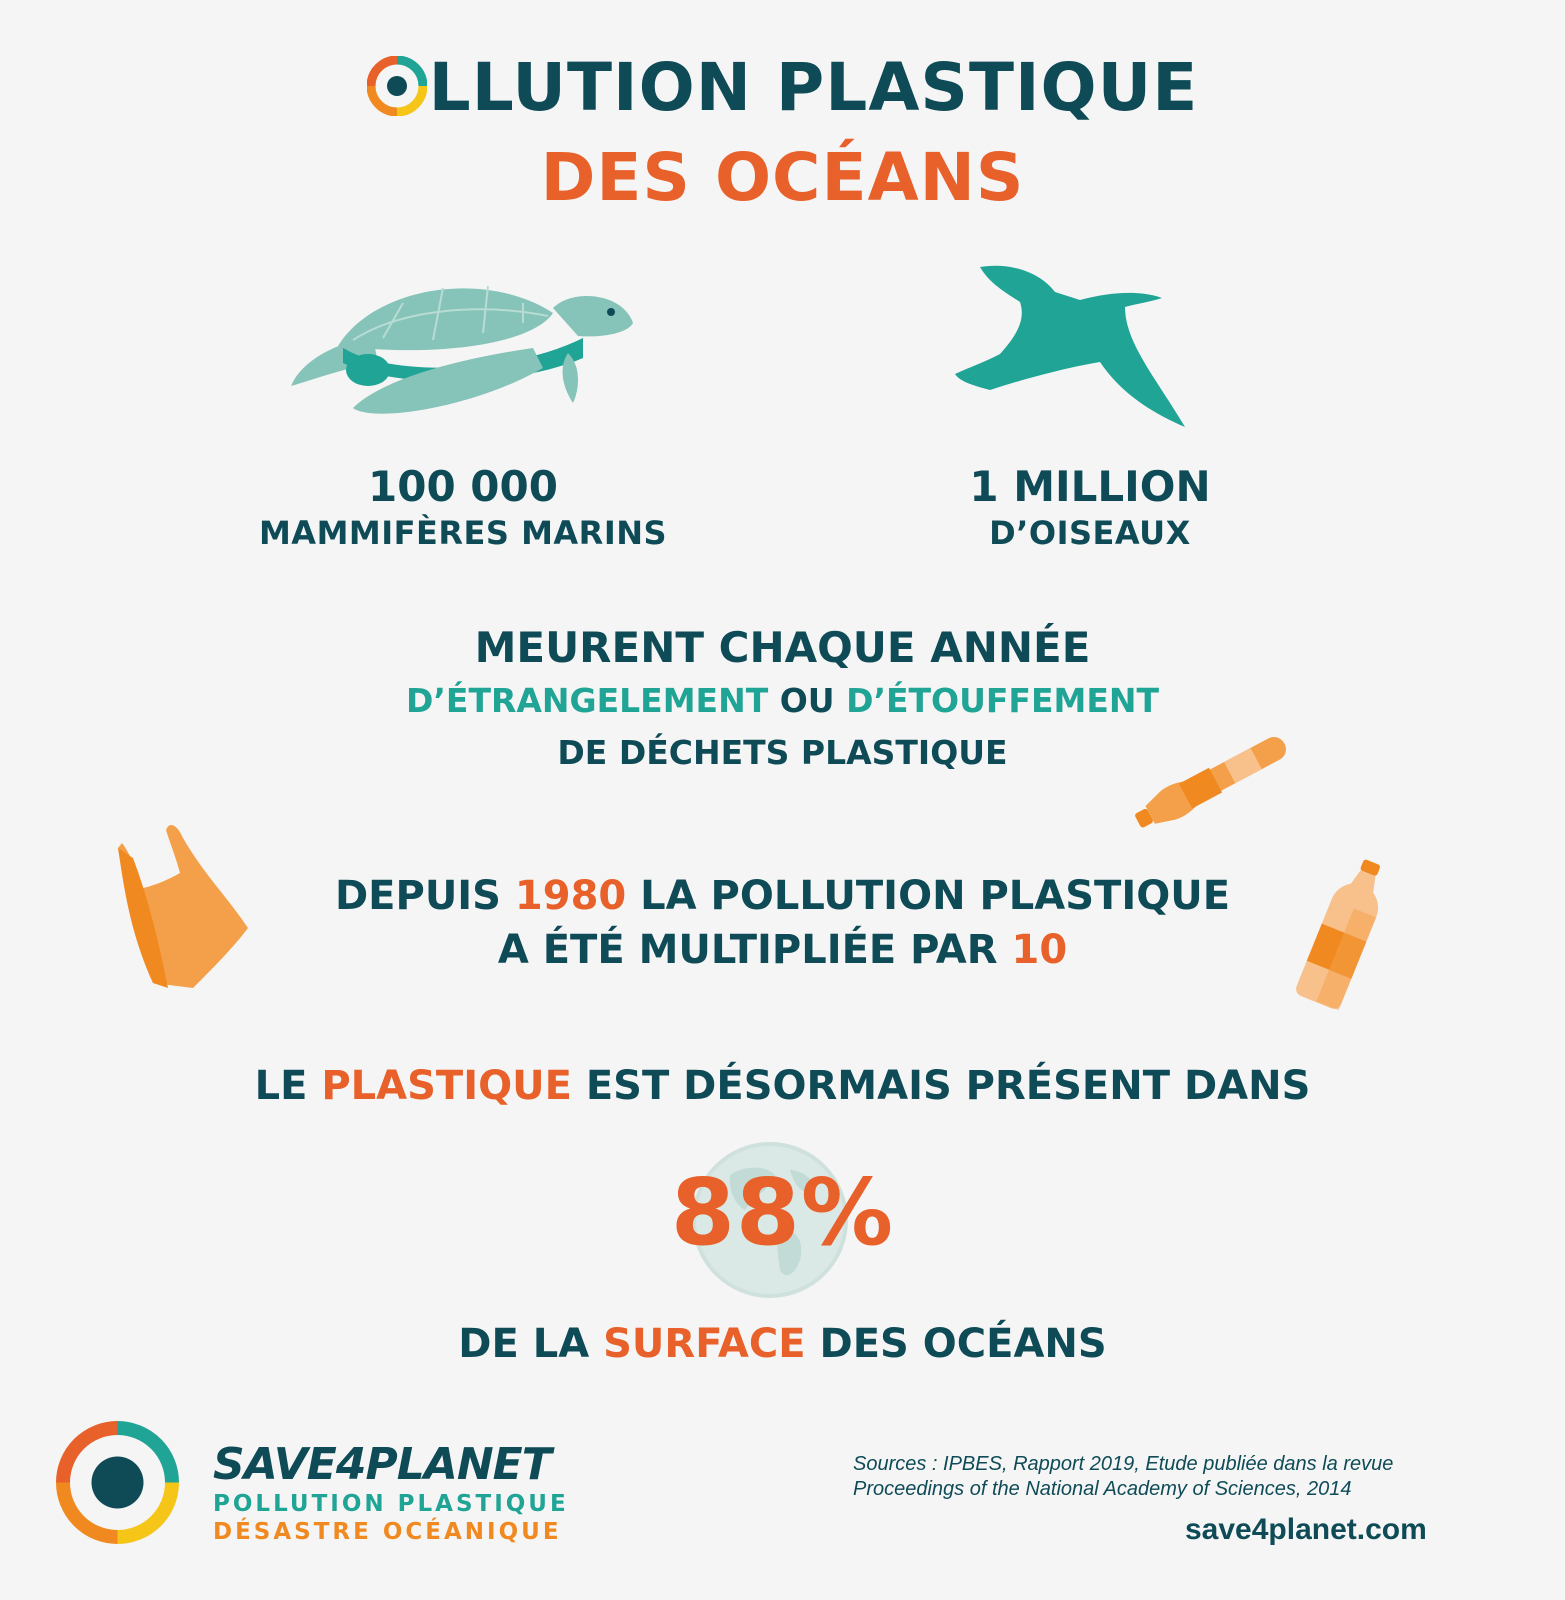 The height and width of the screenshot is (1600, 1565). I want to click on title-line-1: LLUTION PLASTIQUE, so click(782, 88).